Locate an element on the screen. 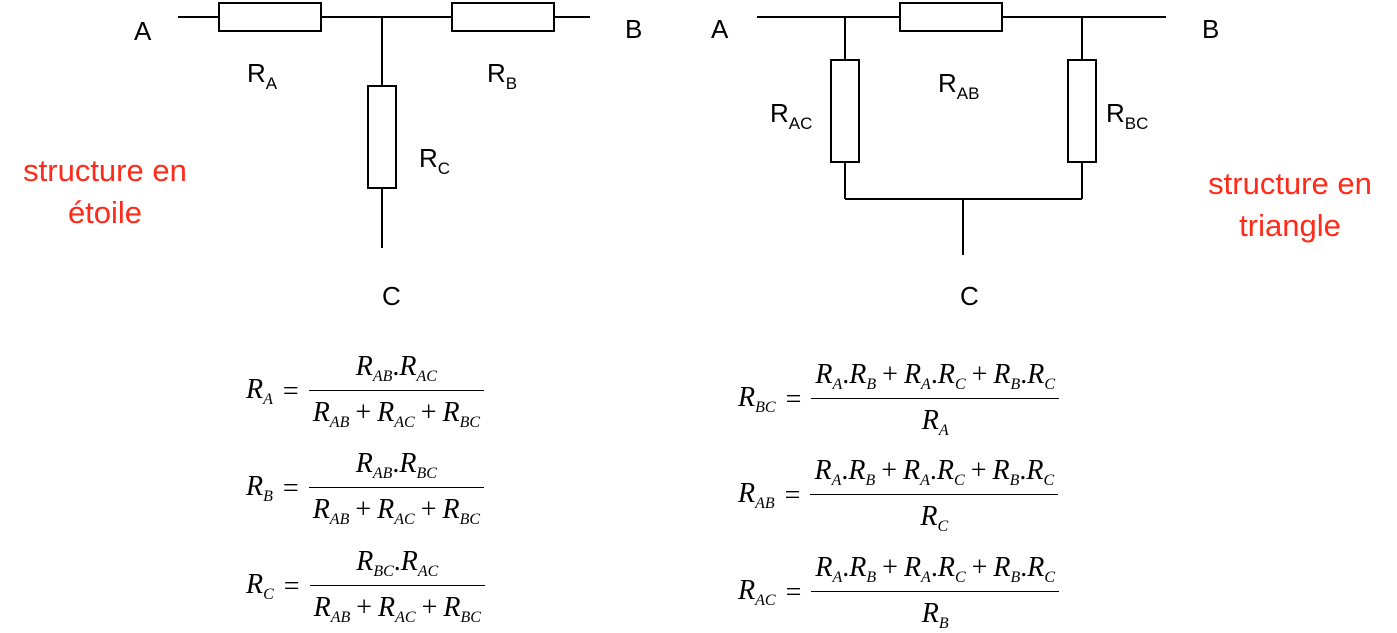 The height and width of the screenshot is (633, 1397). lhs-variable: RA is located at coordinates (259, 391).